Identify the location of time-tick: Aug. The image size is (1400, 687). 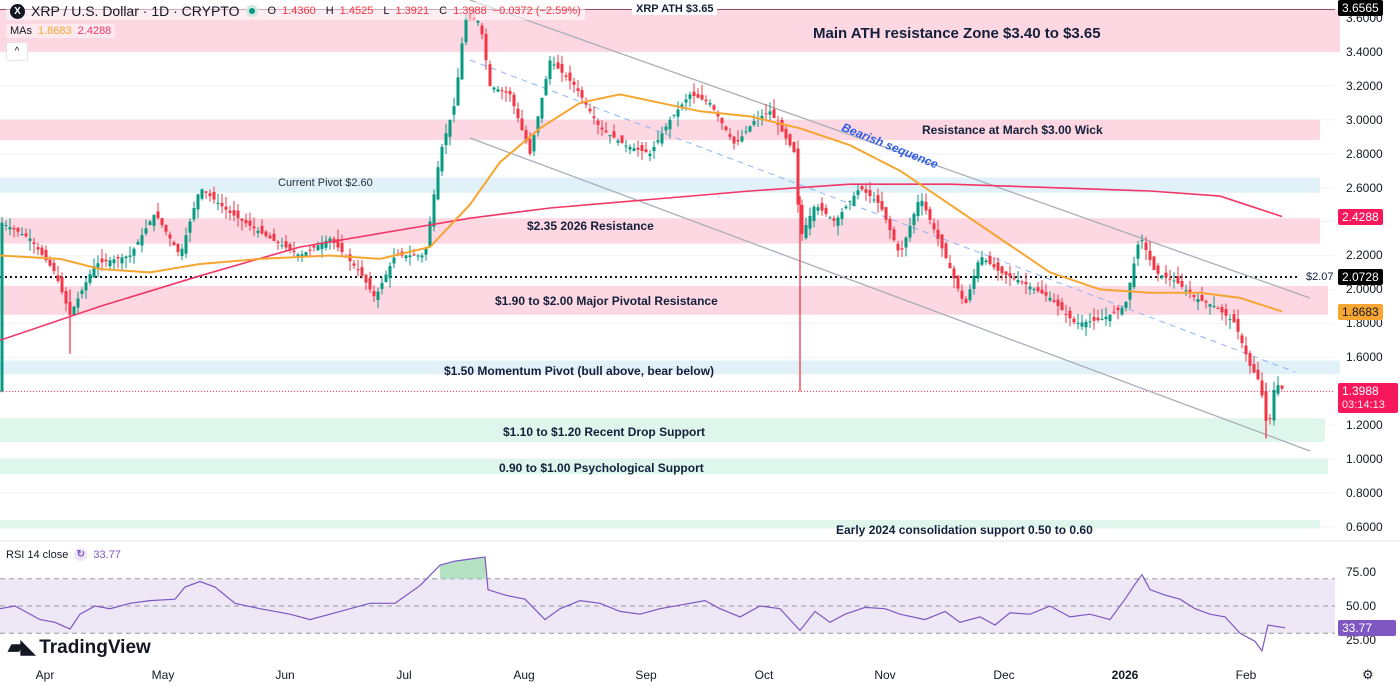
(524, 675).